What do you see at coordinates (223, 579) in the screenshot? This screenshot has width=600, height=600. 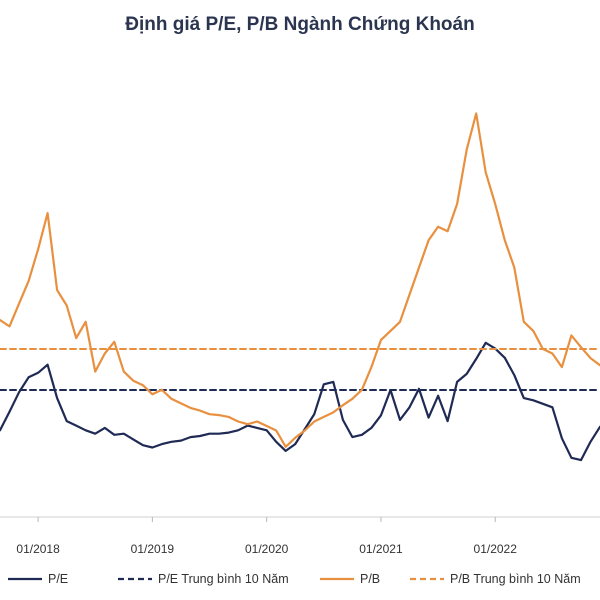 I see `legend-label: P/E Trung bình 10 Năm` at bounding box center [223, 579].